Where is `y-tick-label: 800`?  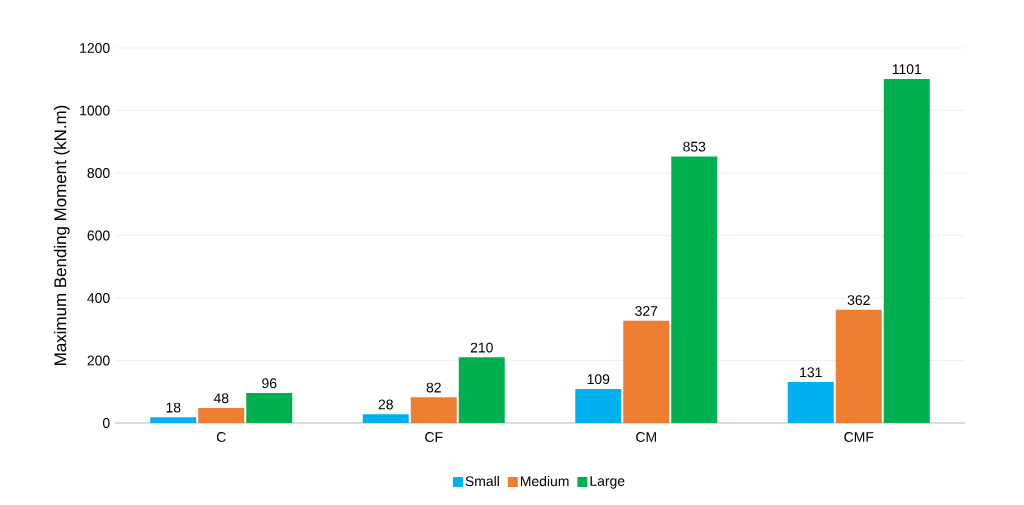 y-tick-label: 800 is located at coordinates (98, 173).